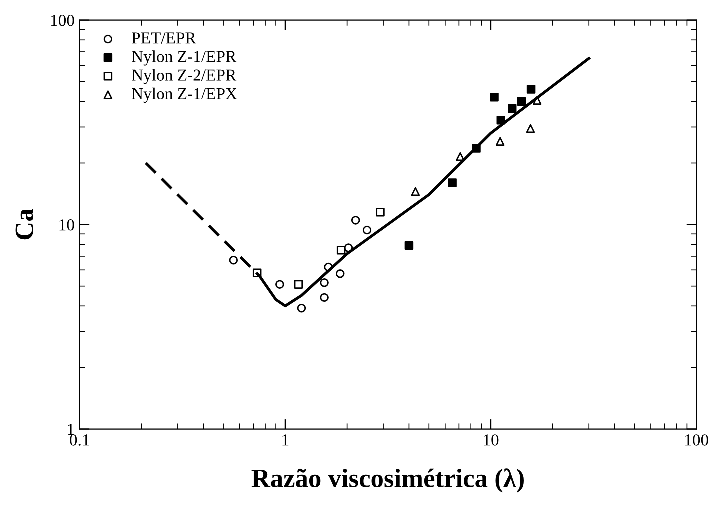 Image resolution: width=713 pixels, height=508 pixels. Describe the element at coordinates (285, 440) in the screenshot. I see `x-tick-label: 1` at that location.